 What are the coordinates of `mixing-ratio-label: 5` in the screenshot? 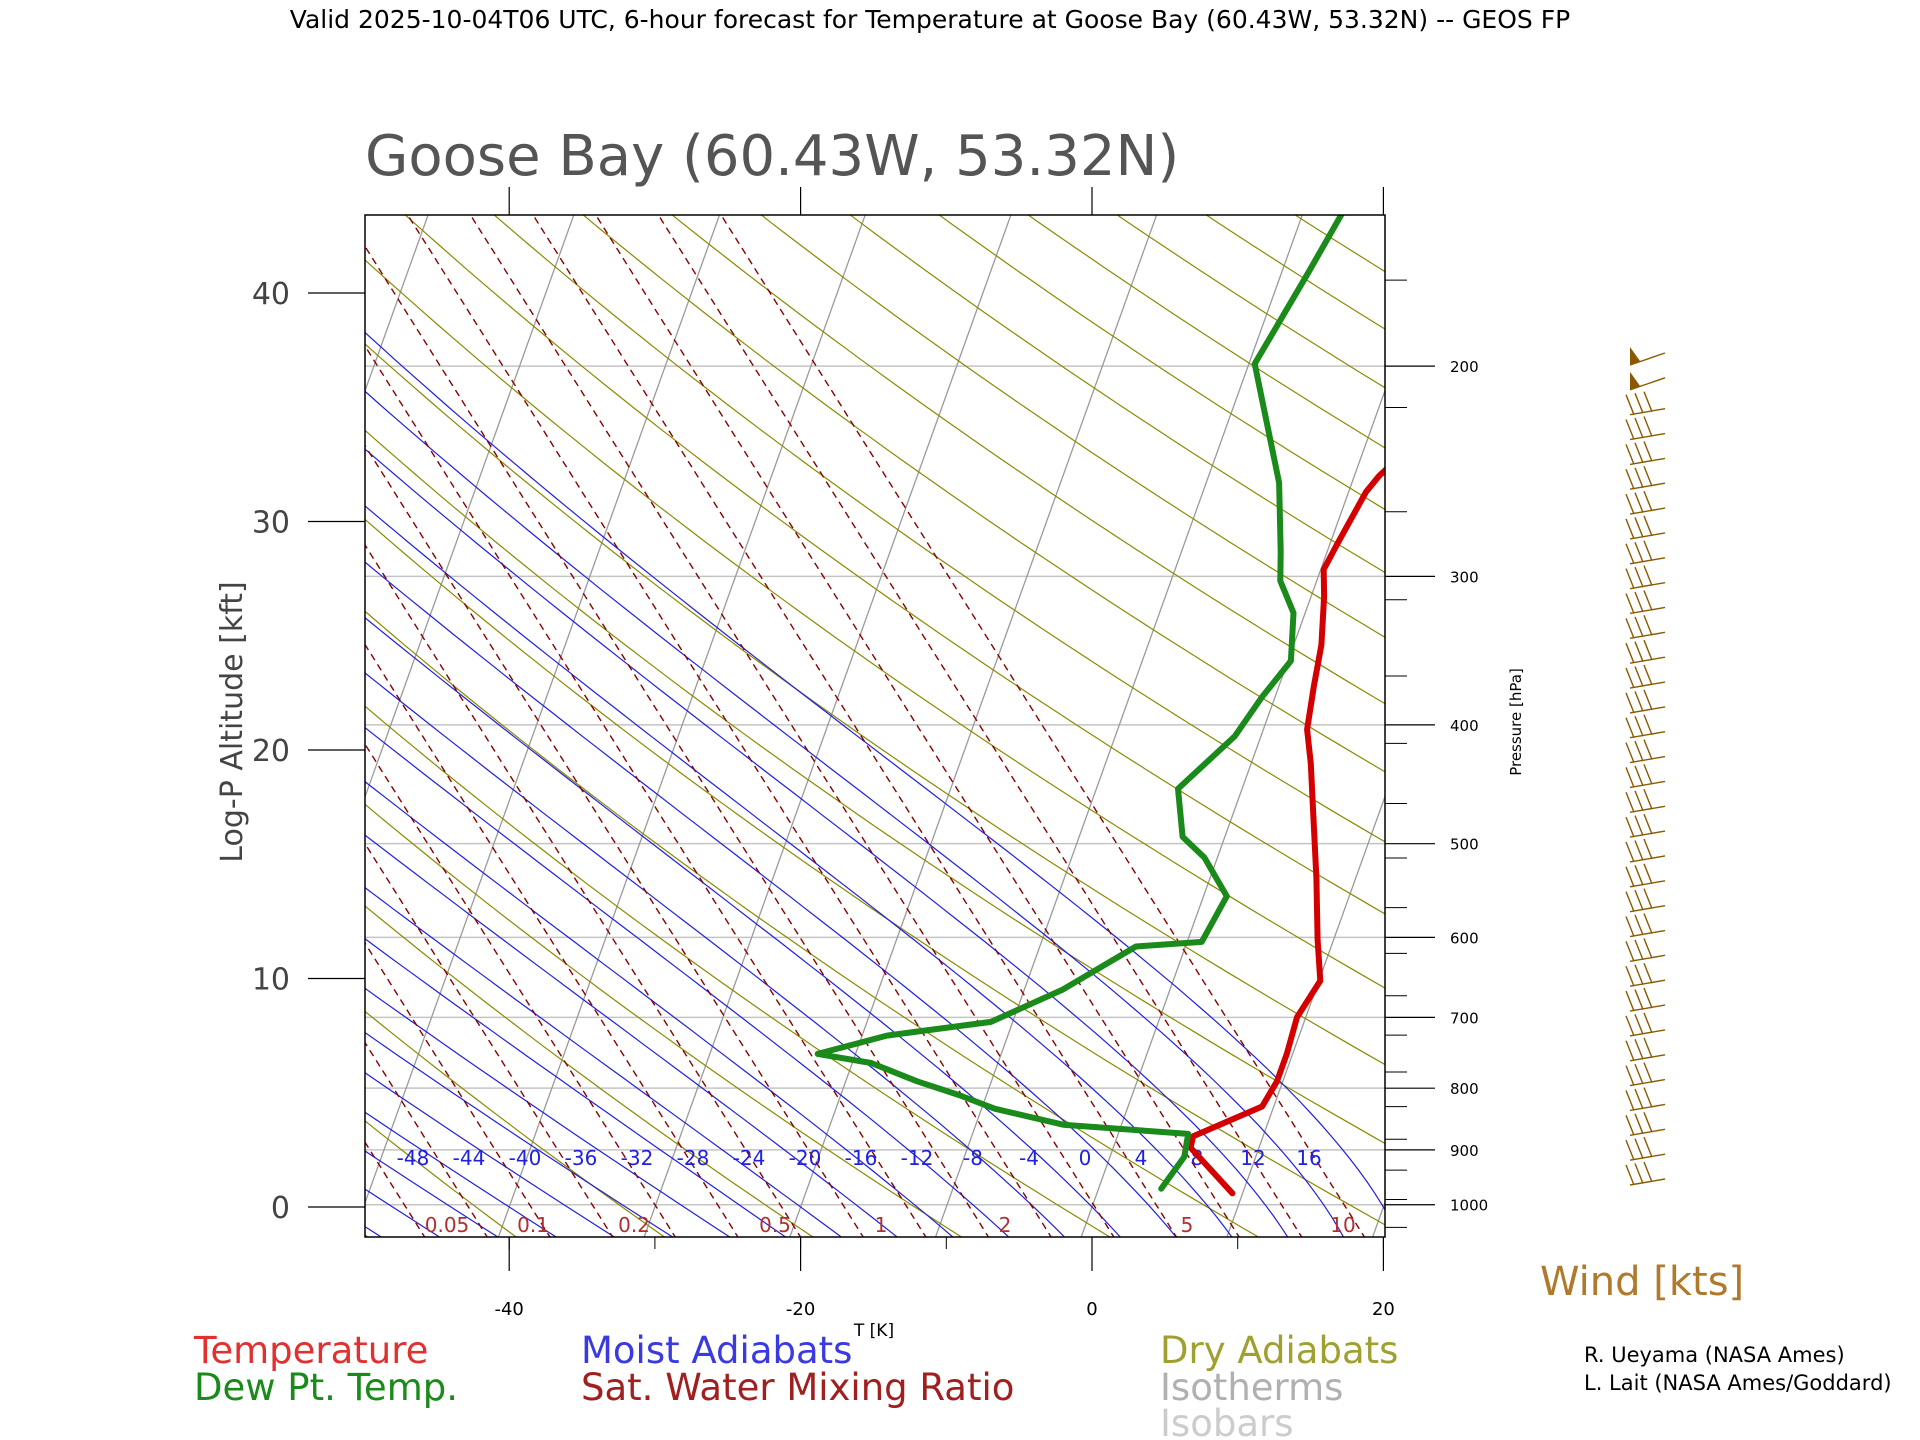 It's located at (1187, 1225).